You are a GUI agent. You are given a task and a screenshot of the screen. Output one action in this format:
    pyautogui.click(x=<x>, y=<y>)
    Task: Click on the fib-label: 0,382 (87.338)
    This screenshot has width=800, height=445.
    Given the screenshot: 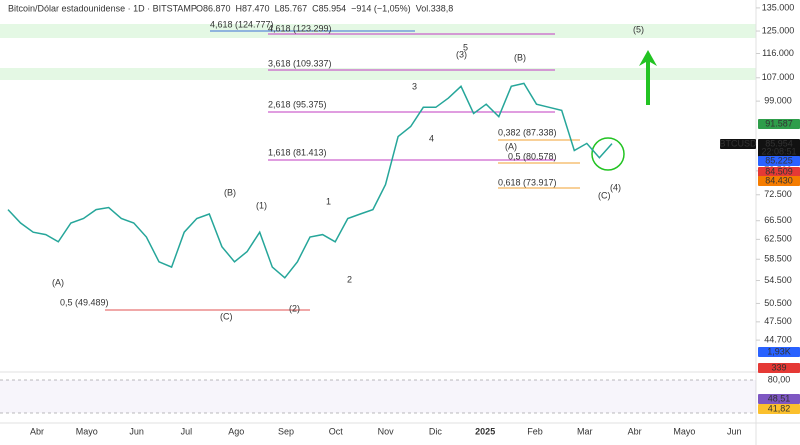 What is the action you would take?
    pyautogui.click(x=527, y=132)
    